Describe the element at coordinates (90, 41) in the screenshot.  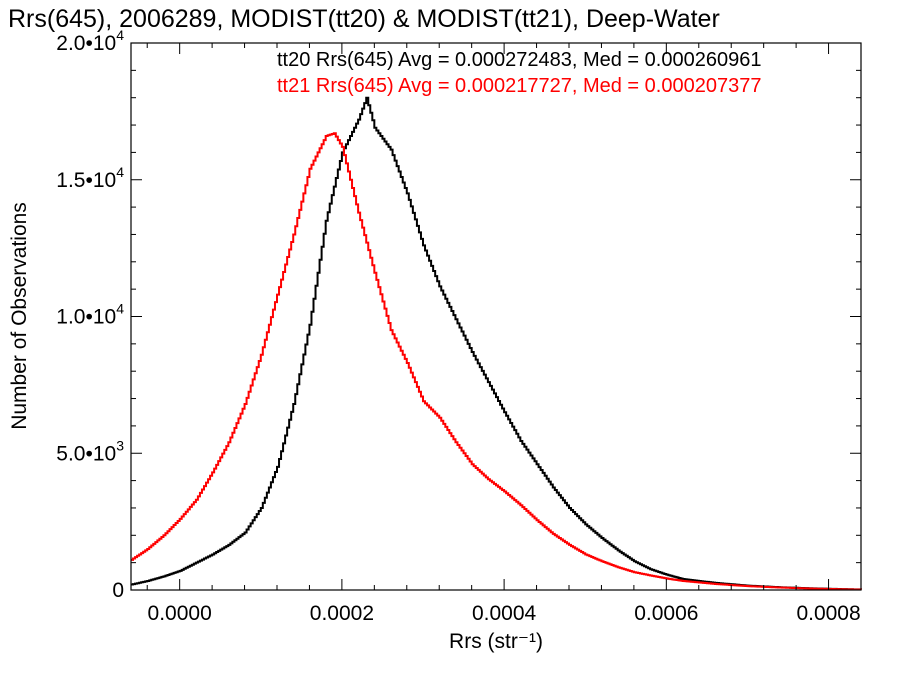
I see `y-tick-label: 2.0•104` at that location.